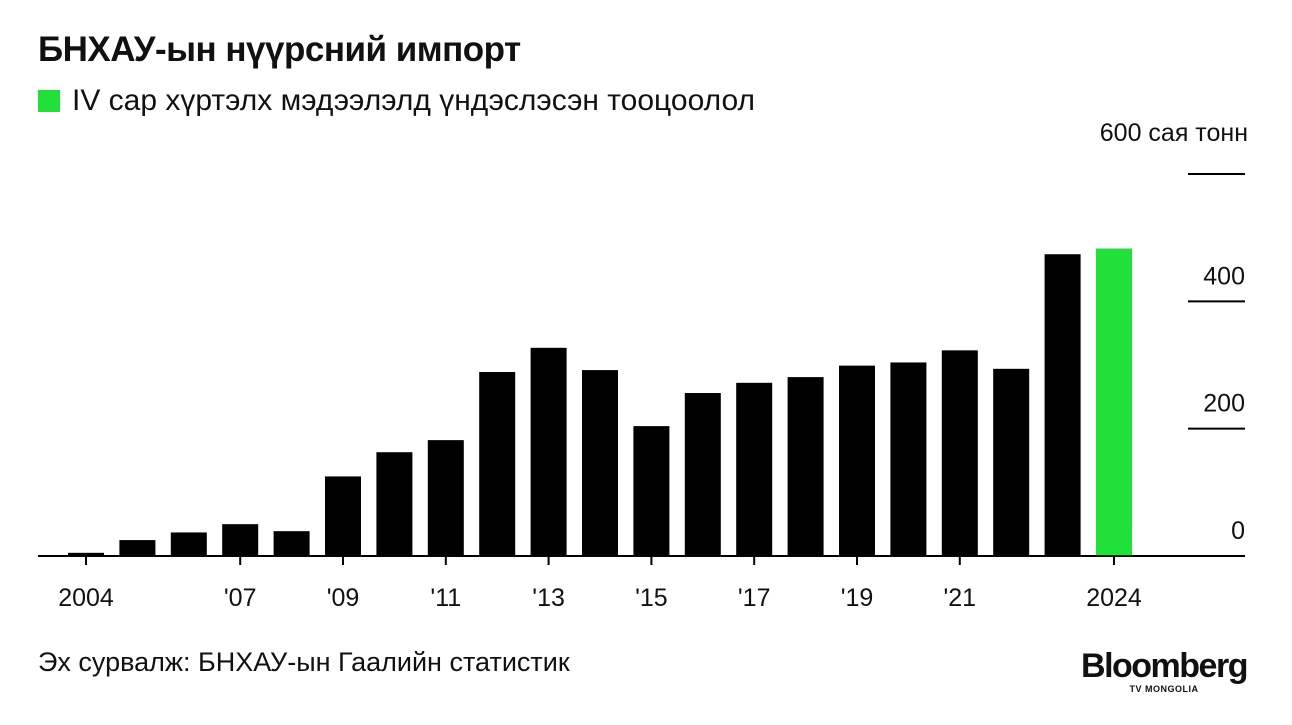 Image resolution: width=1292 pixels, height=725 pixels. I want to click on bar-2007, so click(240, 540).